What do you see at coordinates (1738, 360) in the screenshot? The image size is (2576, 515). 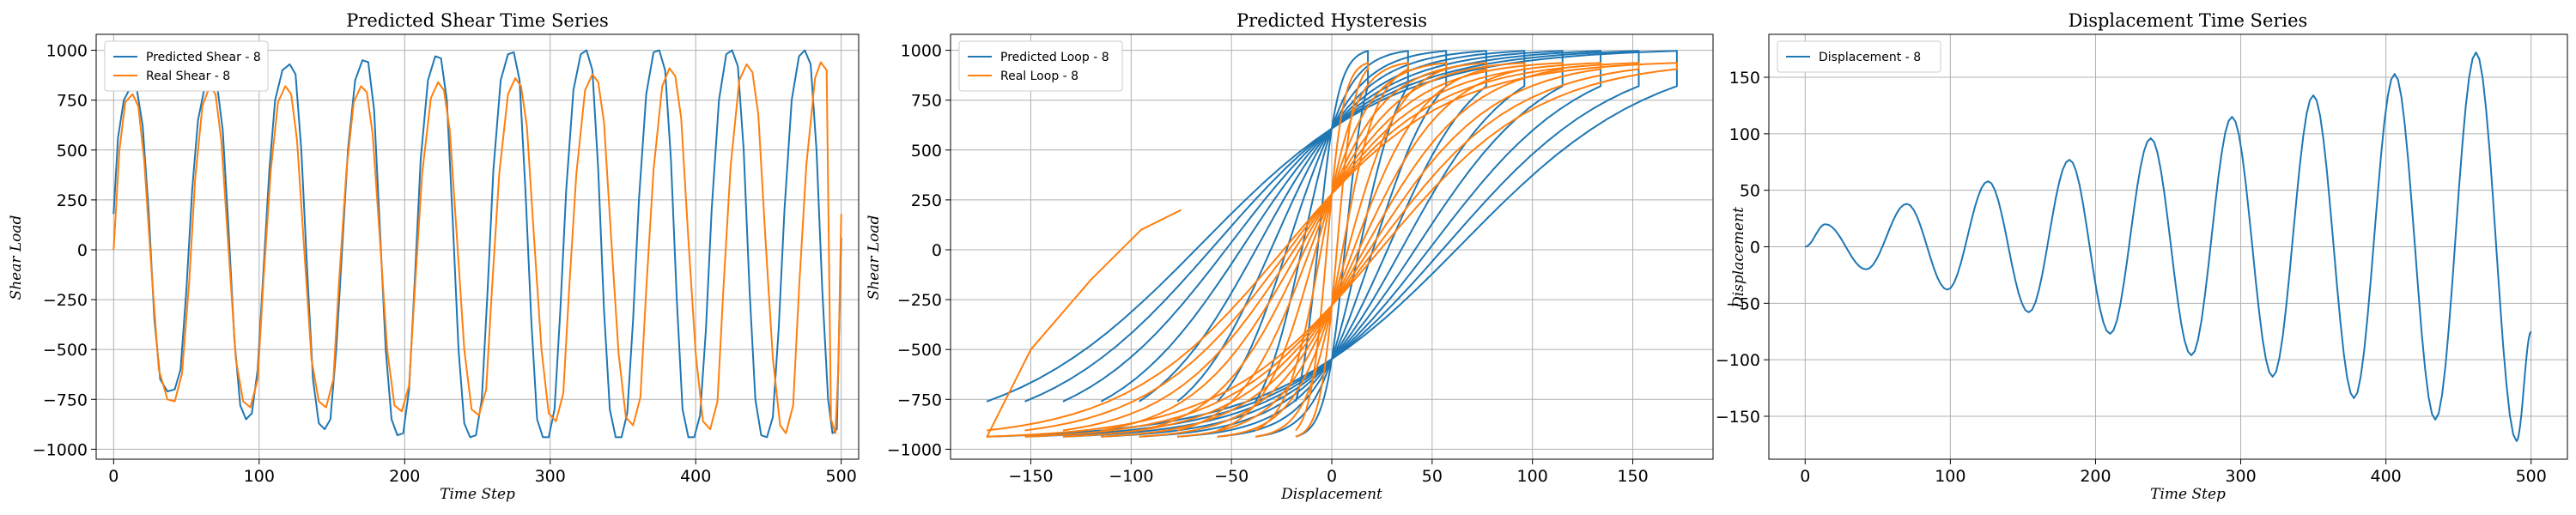 I see `y-tick-label: −100` at bounding box center [1738, 360].